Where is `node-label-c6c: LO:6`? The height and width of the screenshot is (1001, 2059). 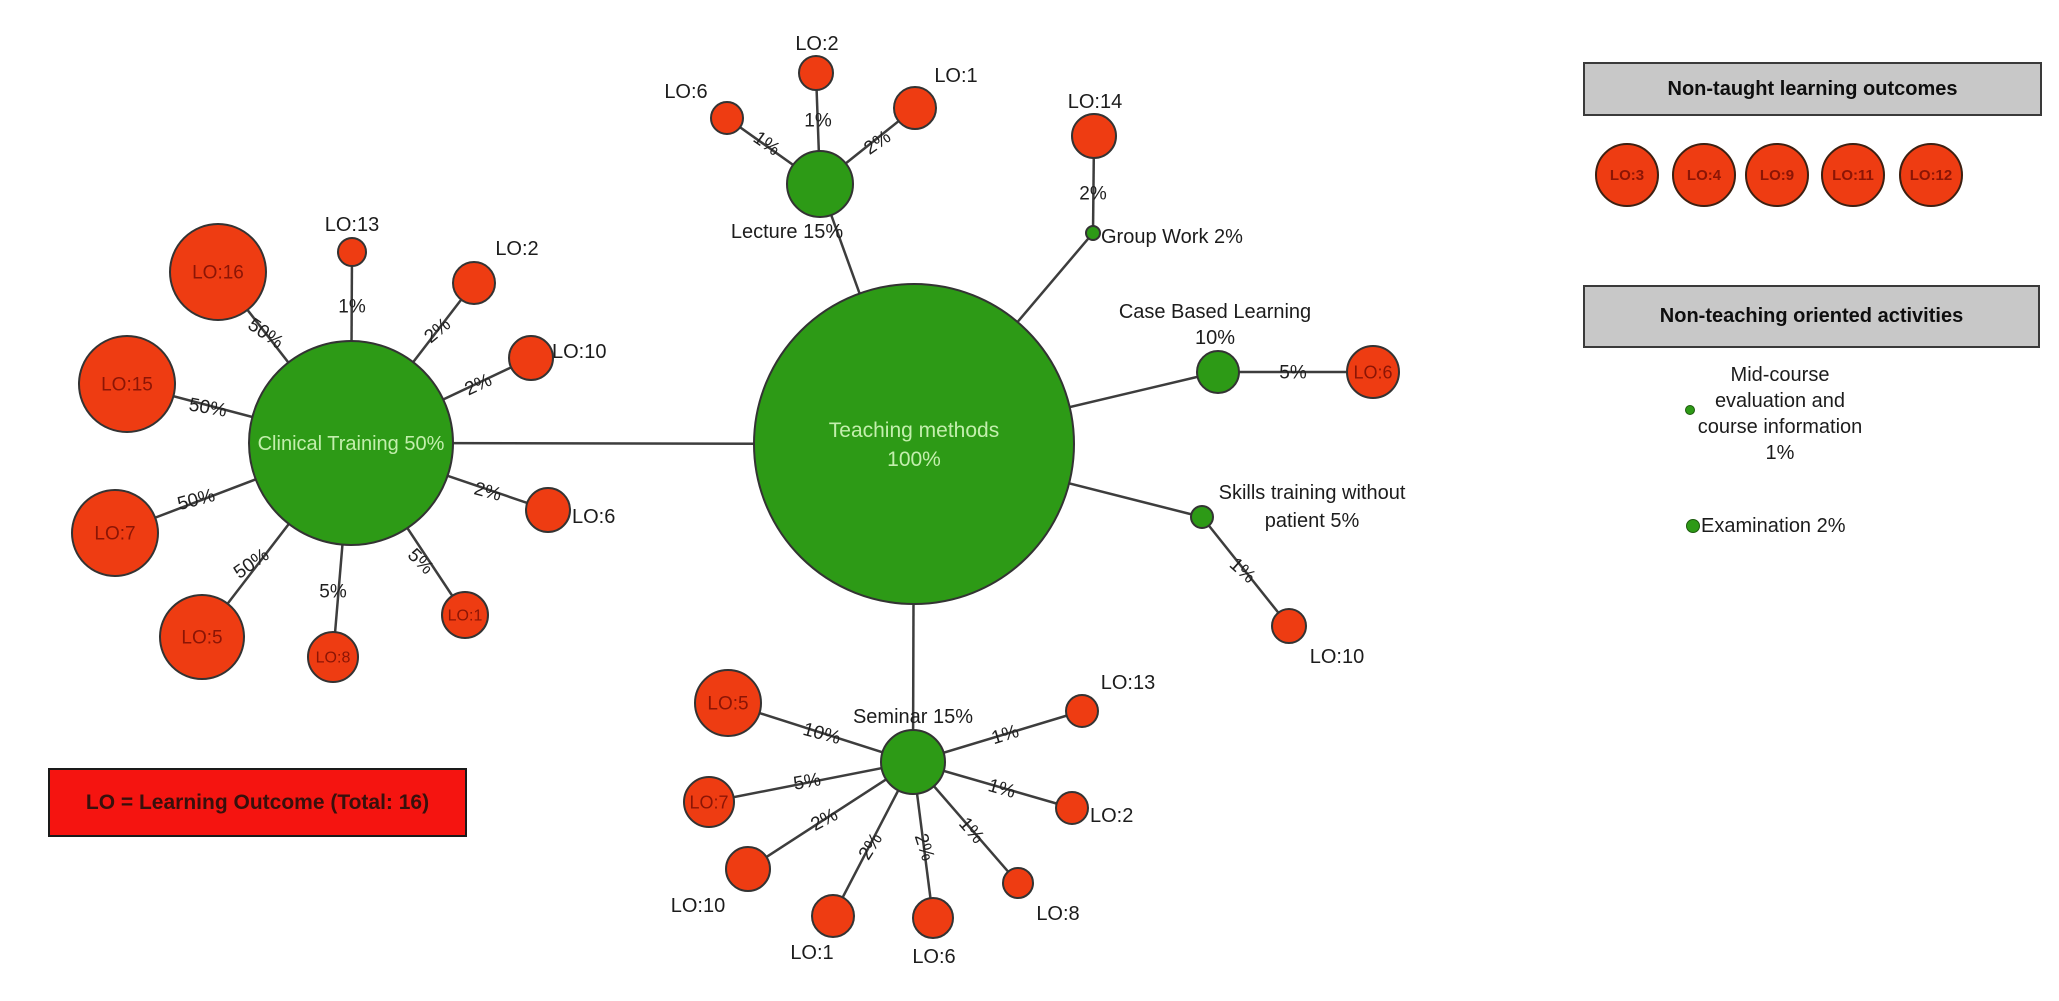
node-label-c6c: LO:6 is located at coordinates (593, 517).